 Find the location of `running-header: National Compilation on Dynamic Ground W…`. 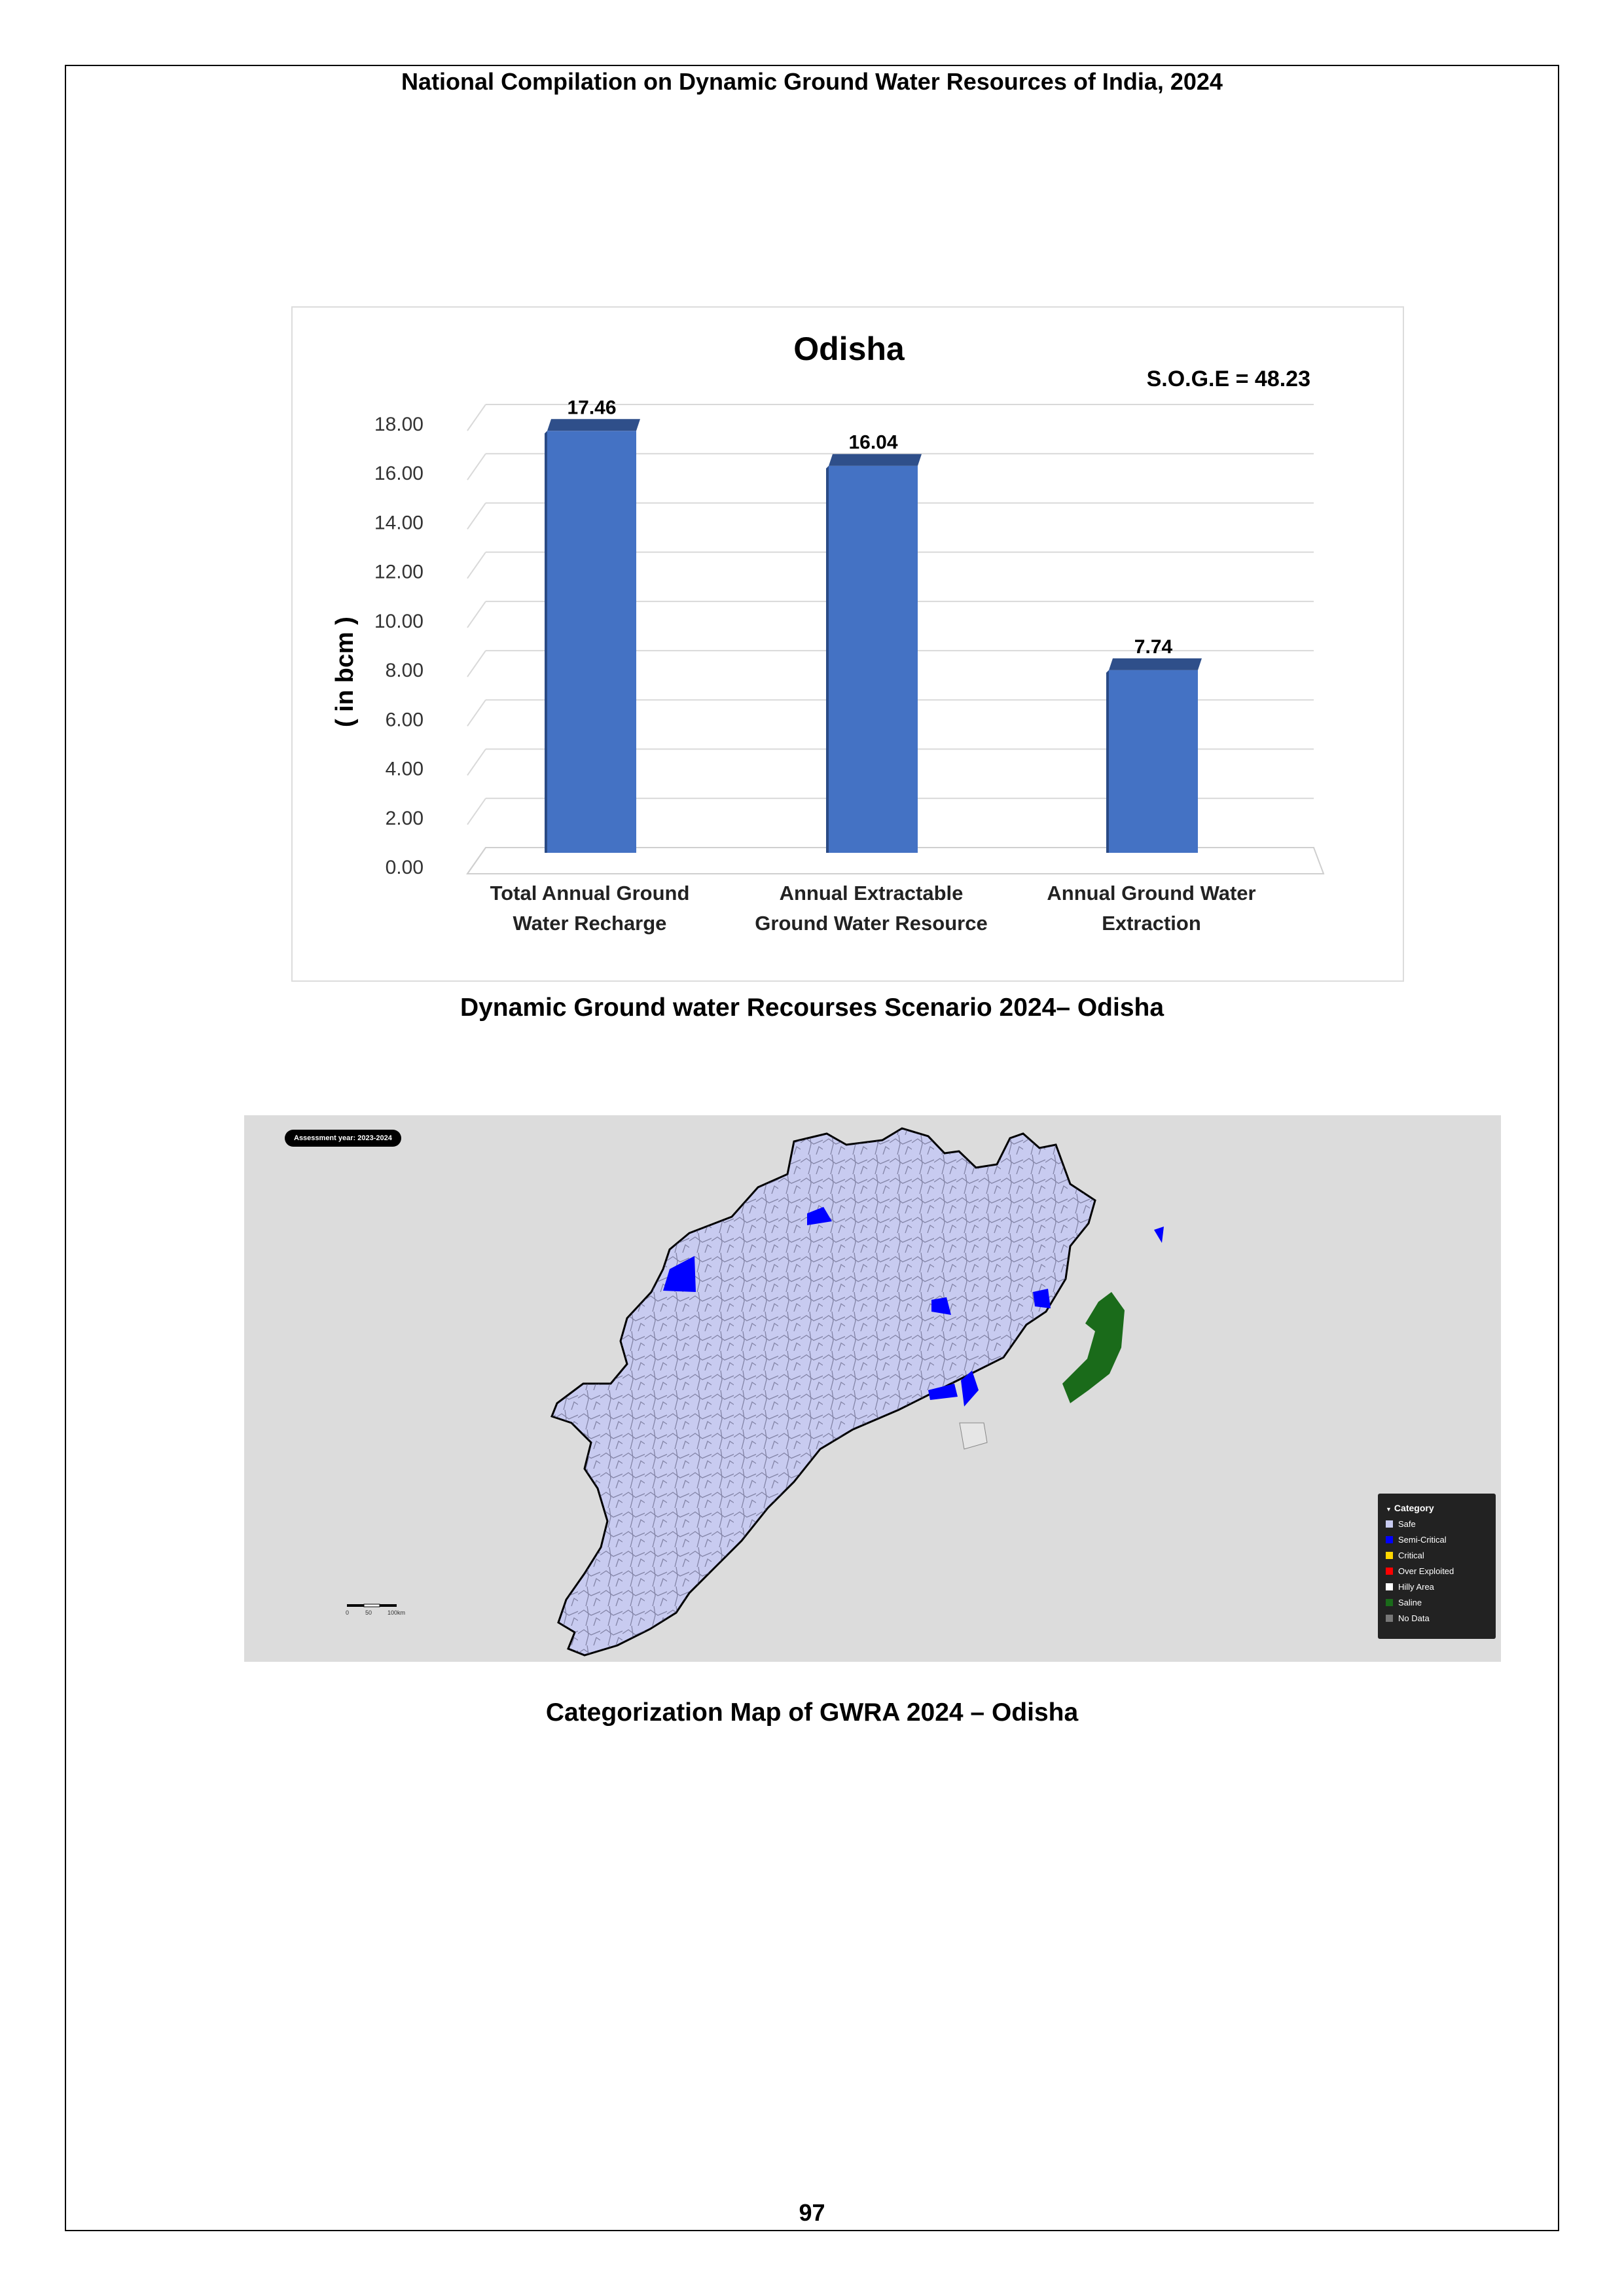

running-header: National Compilation on Dynamic Ground W… is located at coordinates (812, 81).